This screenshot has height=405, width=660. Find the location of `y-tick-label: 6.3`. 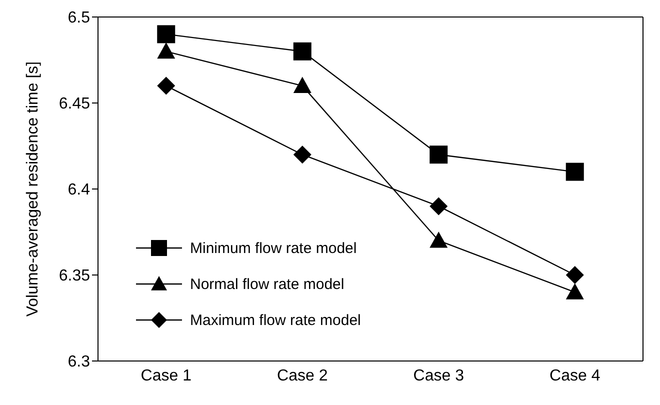

y-tick-label: 6.3 is located at coordinates (79, 362).